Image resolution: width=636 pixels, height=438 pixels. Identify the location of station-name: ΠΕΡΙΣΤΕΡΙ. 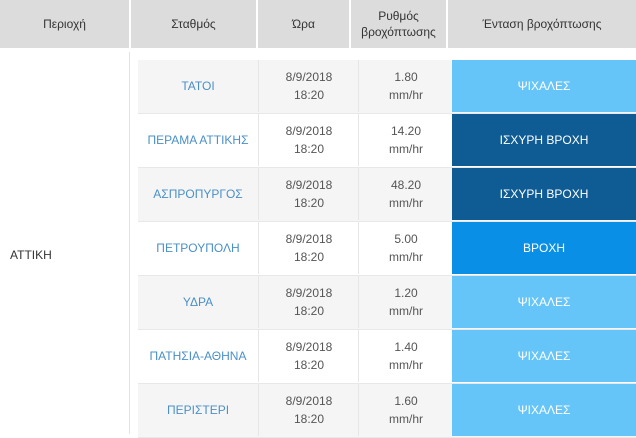
(198, 410).